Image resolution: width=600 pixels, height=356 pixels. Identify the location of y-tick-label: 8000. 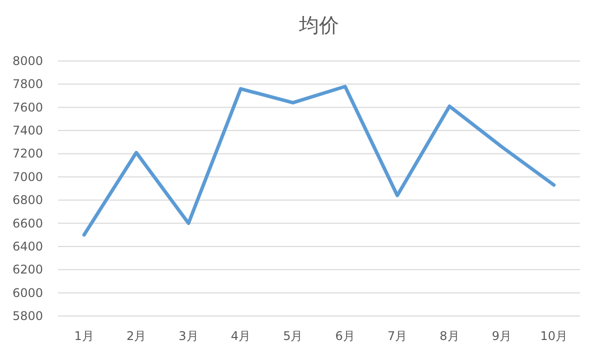
(27, 61).